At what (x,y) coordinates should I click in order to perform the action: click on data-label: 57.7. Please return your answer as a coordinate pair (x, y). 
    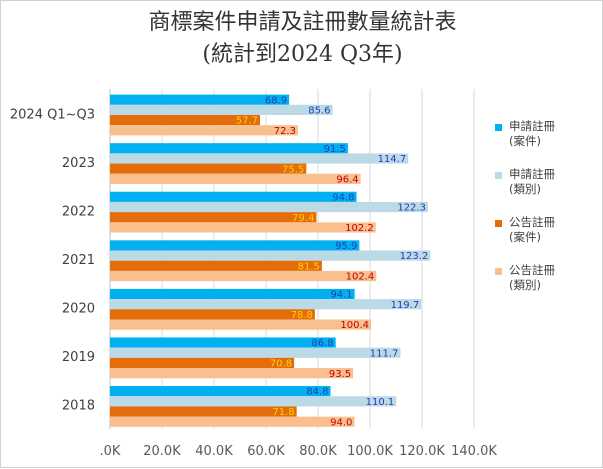
    Looking at the image, I should click on (247, 121).